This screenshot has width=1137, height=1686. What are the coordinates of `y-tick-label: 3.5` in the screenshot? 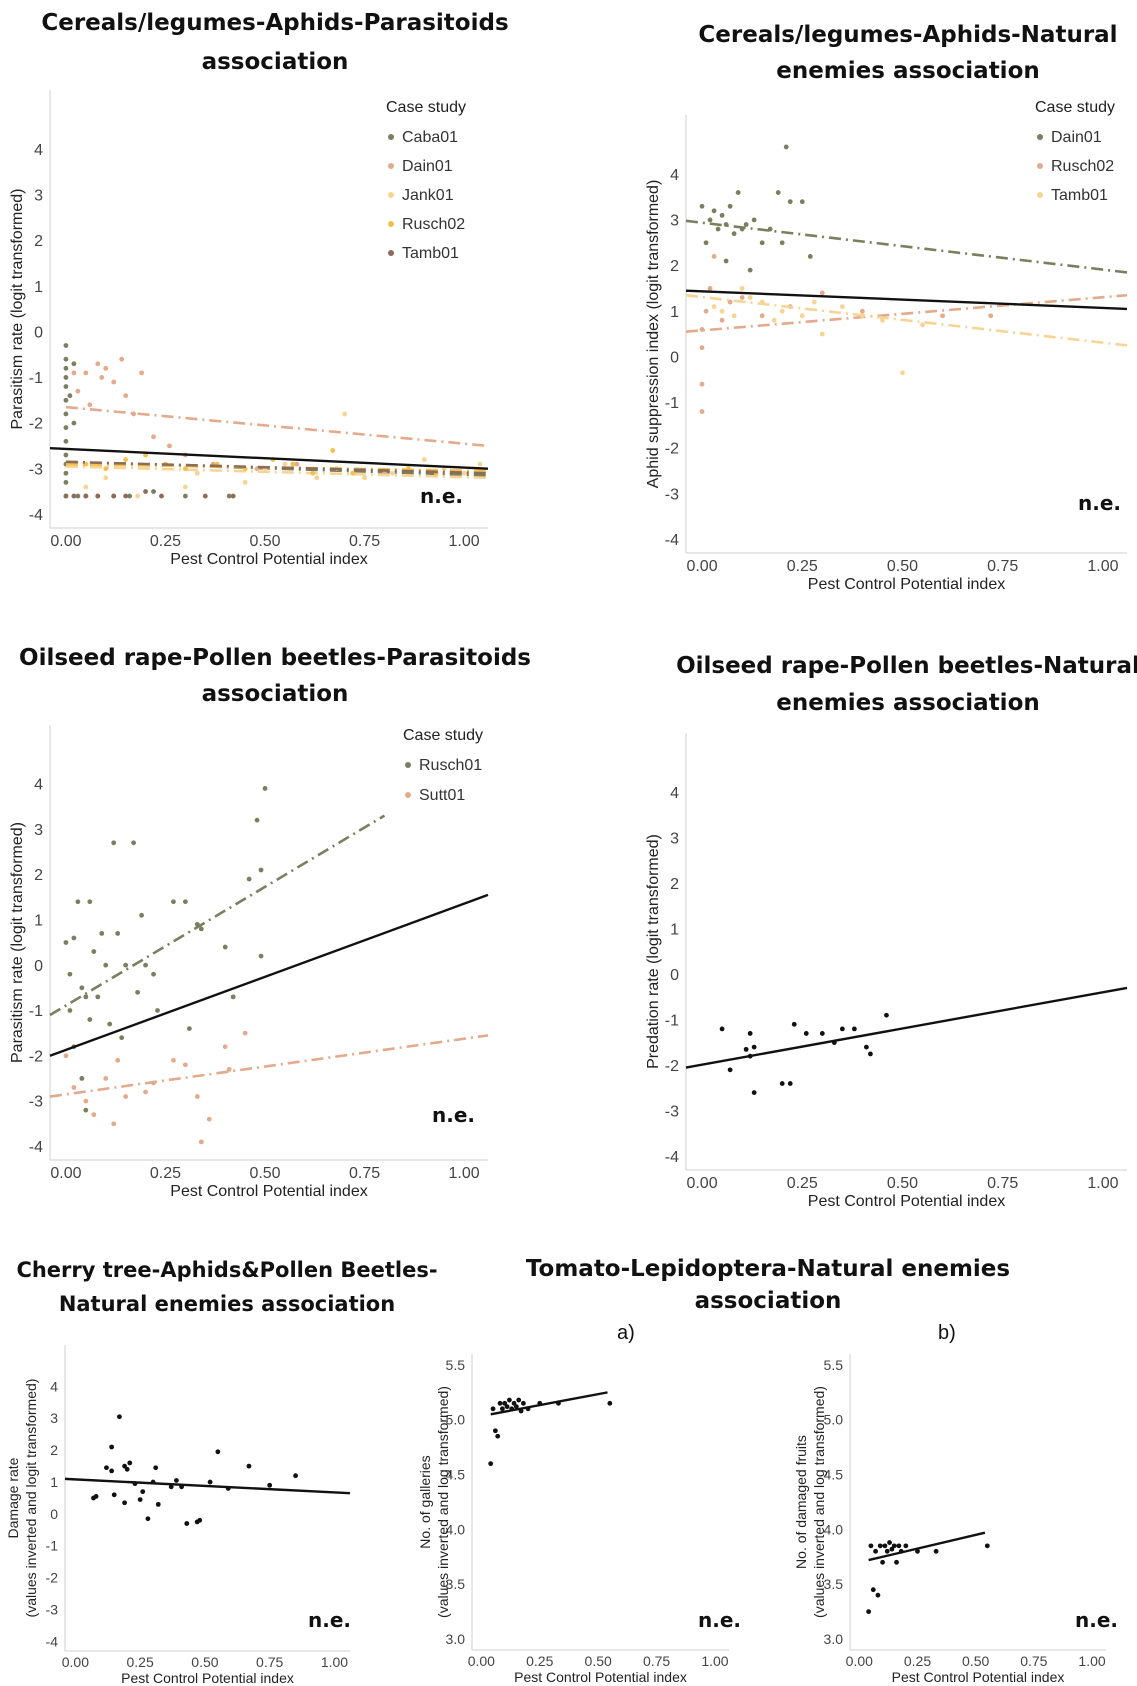 It's located at (456, 1584).